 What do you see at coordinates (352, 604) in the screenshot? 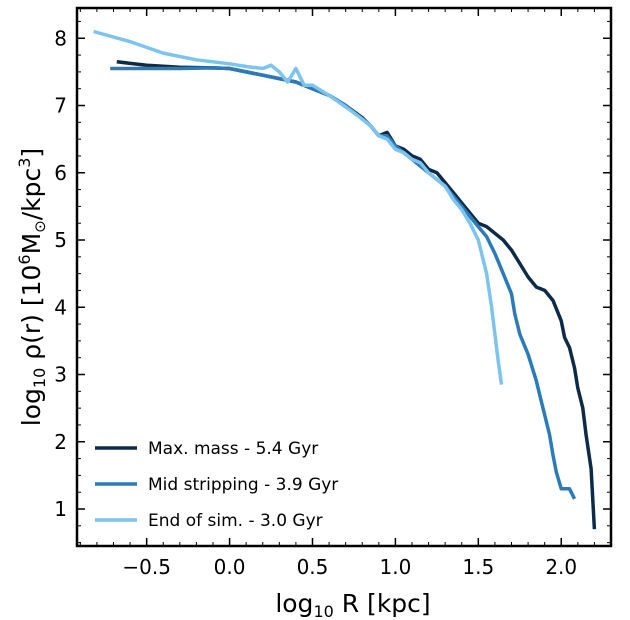
I see `x-axis-title: log10 R [kpc]` at bounding box center [352, 604].